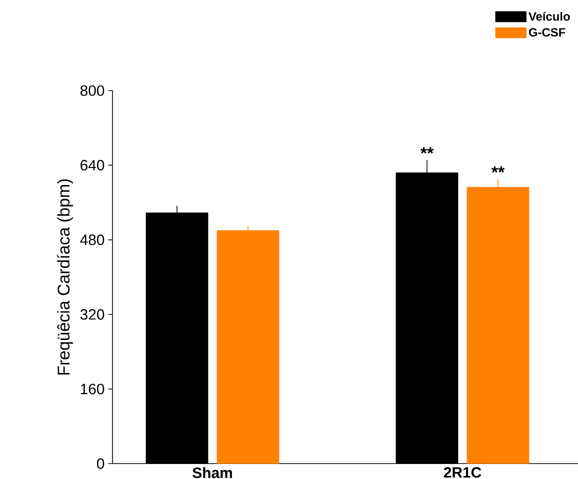 The height and width of the screenshot is (479, 578). I want to click on bar, so click(248, 347).